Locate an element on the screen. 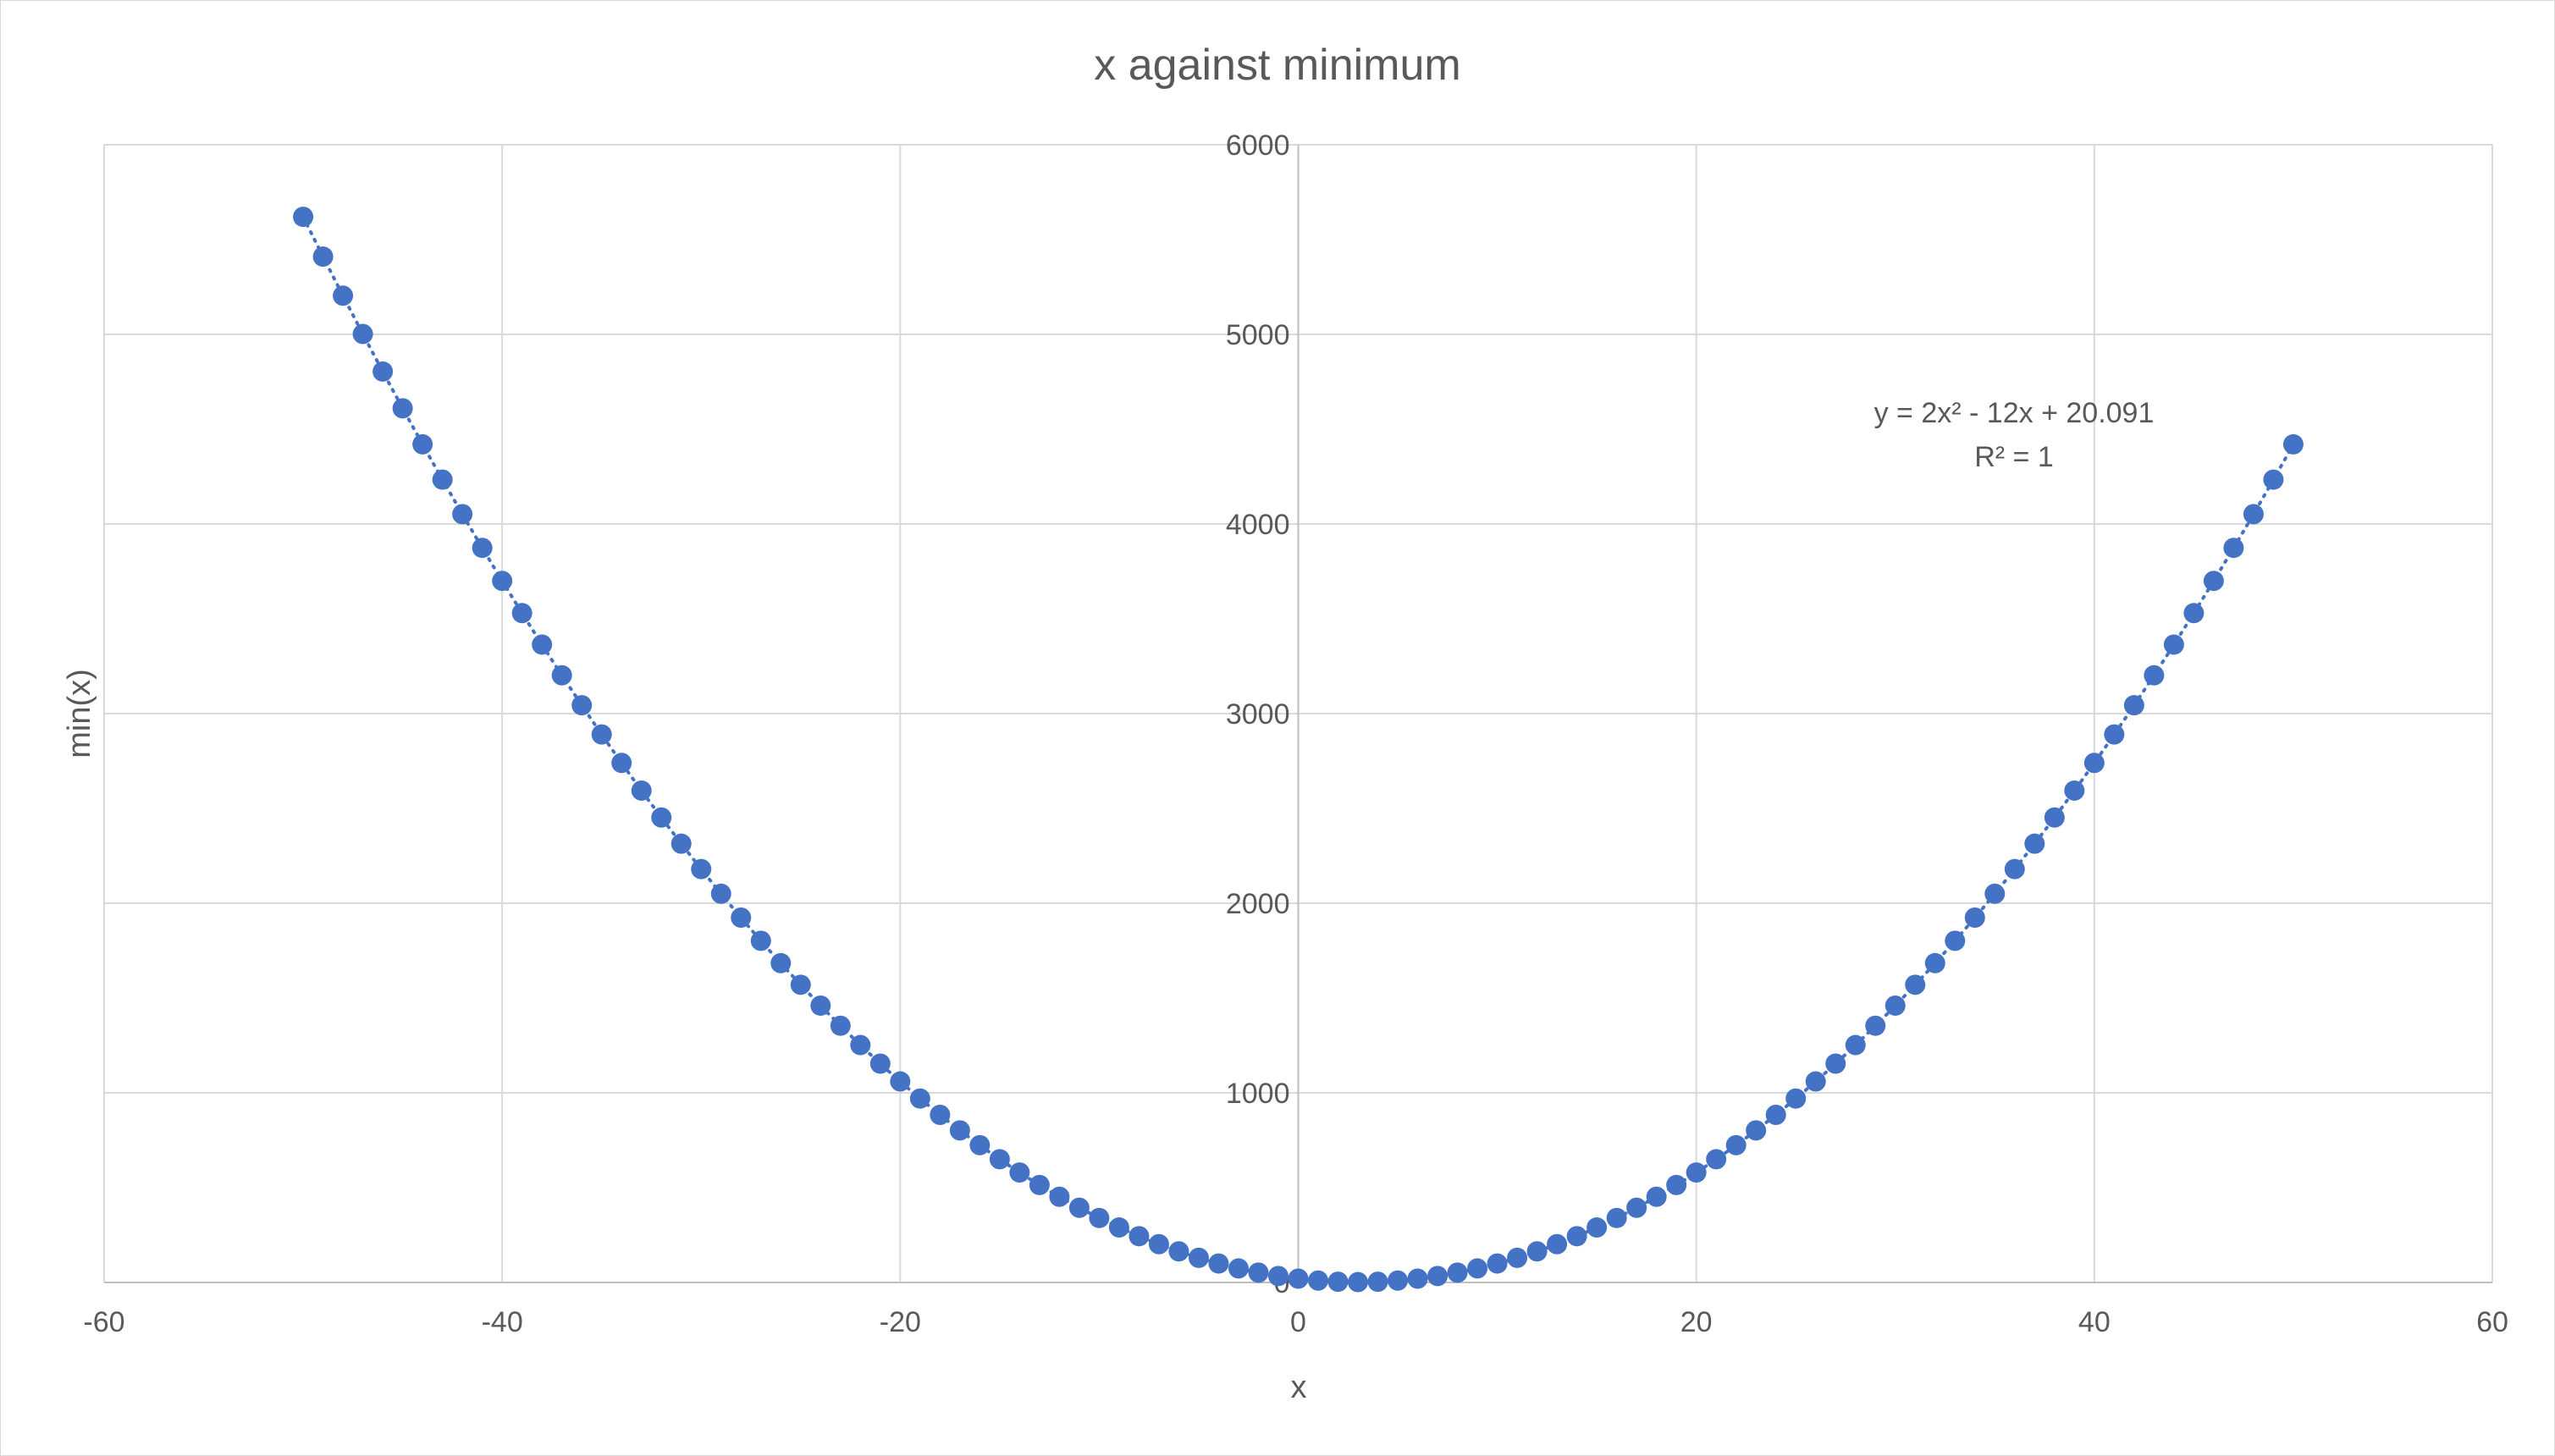 The width and height of the screenshot is (2555, 1456). y-tick-label: 2000 is located at coordinates (1258, 904).